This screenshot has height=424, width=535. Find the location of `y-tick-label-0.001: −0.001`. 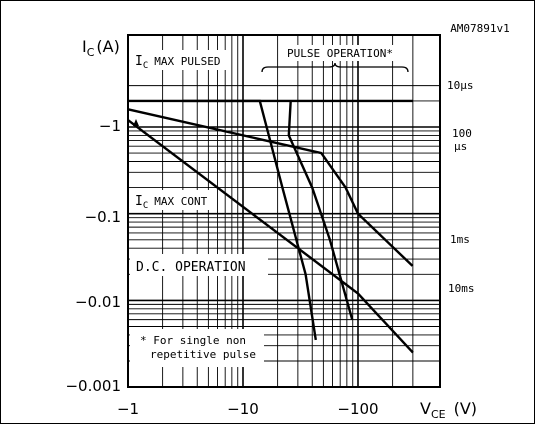

y-tick-label-0.001: −0.001 is located at coordinates (93, 386).